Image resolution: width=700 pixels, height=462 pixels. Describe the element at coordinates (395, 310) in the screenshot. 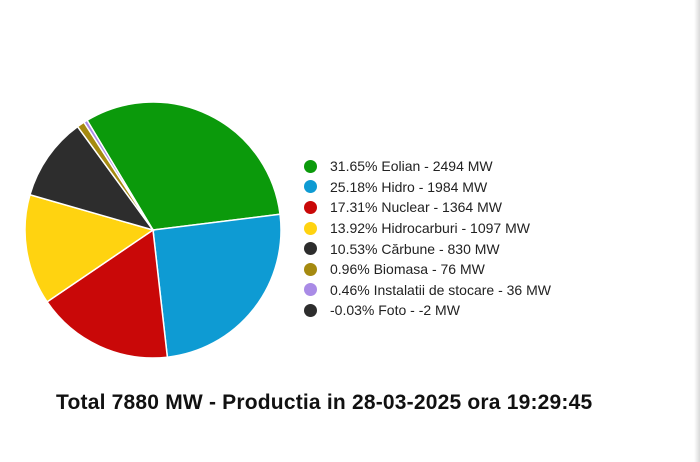

I see `legend-label: -0.03% Foto - -2 MW` at that location.